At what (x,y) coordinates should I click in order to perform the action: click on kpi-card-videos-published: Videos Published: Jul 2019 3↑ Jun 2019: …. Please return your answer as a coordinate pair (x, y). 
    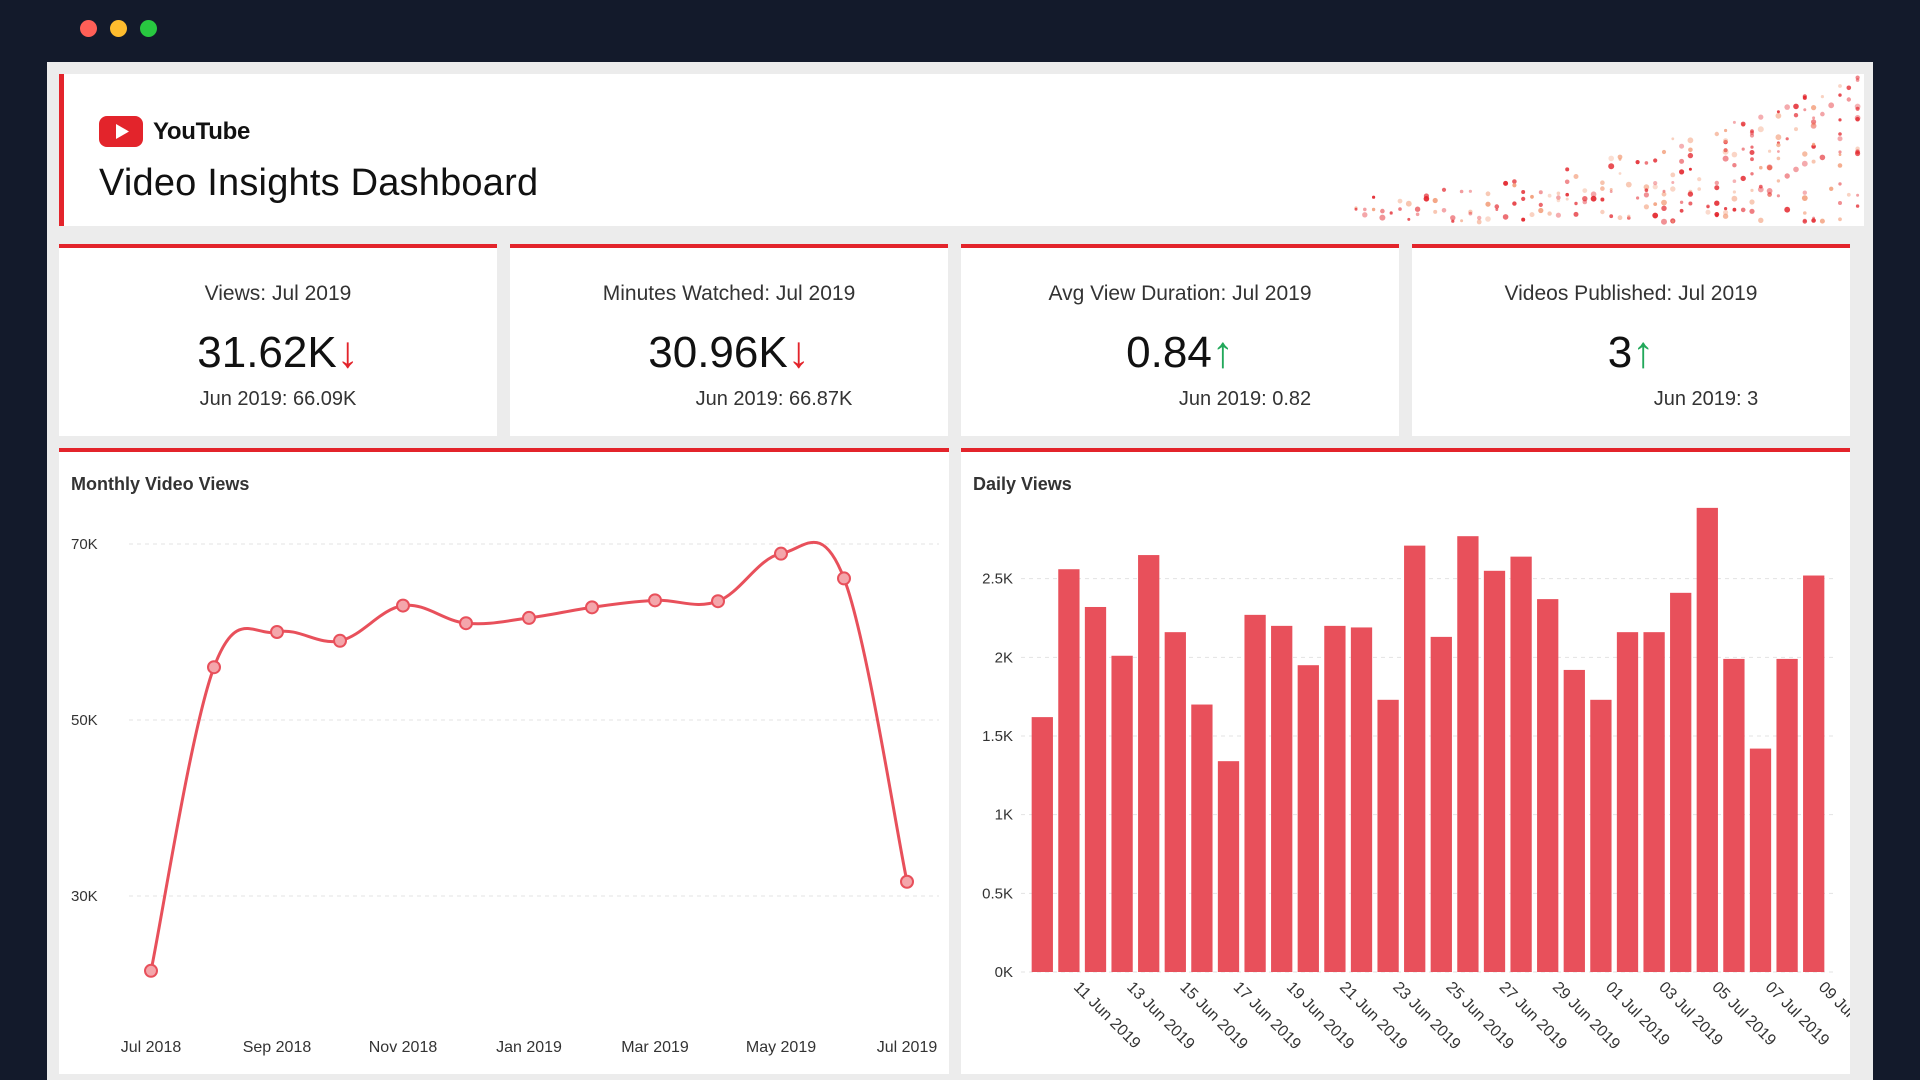
    Looking at the image, I should click on (1631, 340).